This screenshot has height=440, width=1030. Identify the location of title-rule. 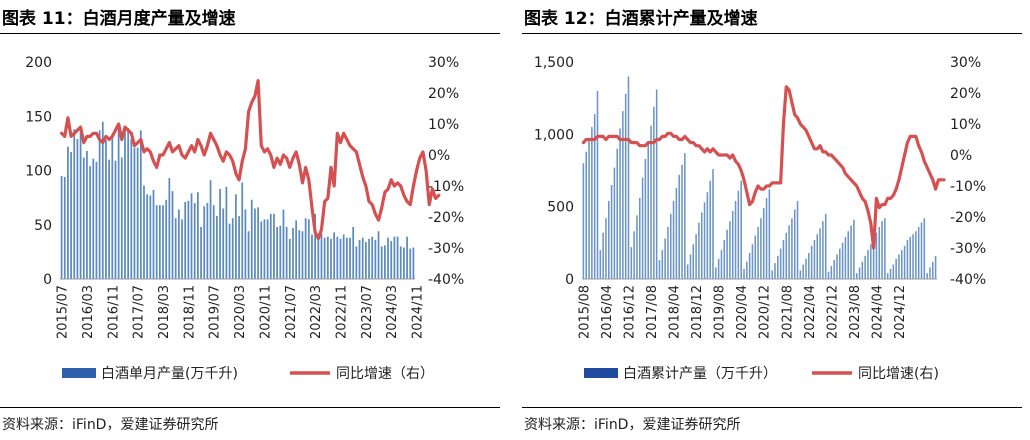
(772, 33).